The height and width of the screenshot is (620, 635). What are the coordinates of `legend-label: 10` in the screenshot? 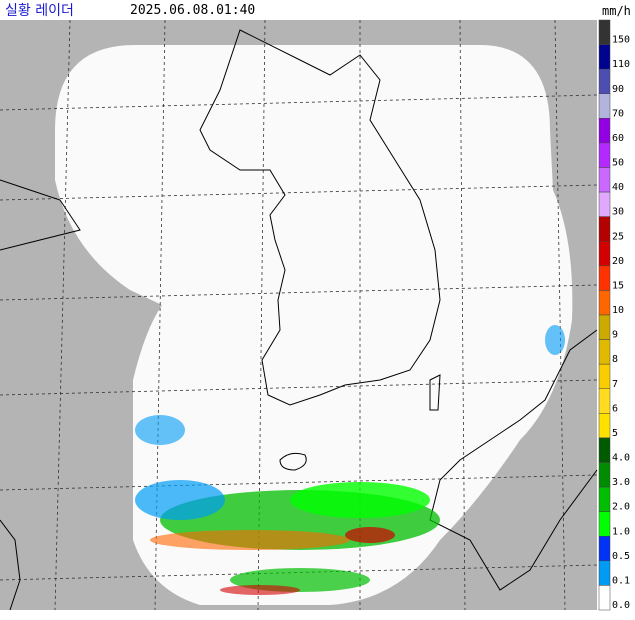 It's located at (618, 310).